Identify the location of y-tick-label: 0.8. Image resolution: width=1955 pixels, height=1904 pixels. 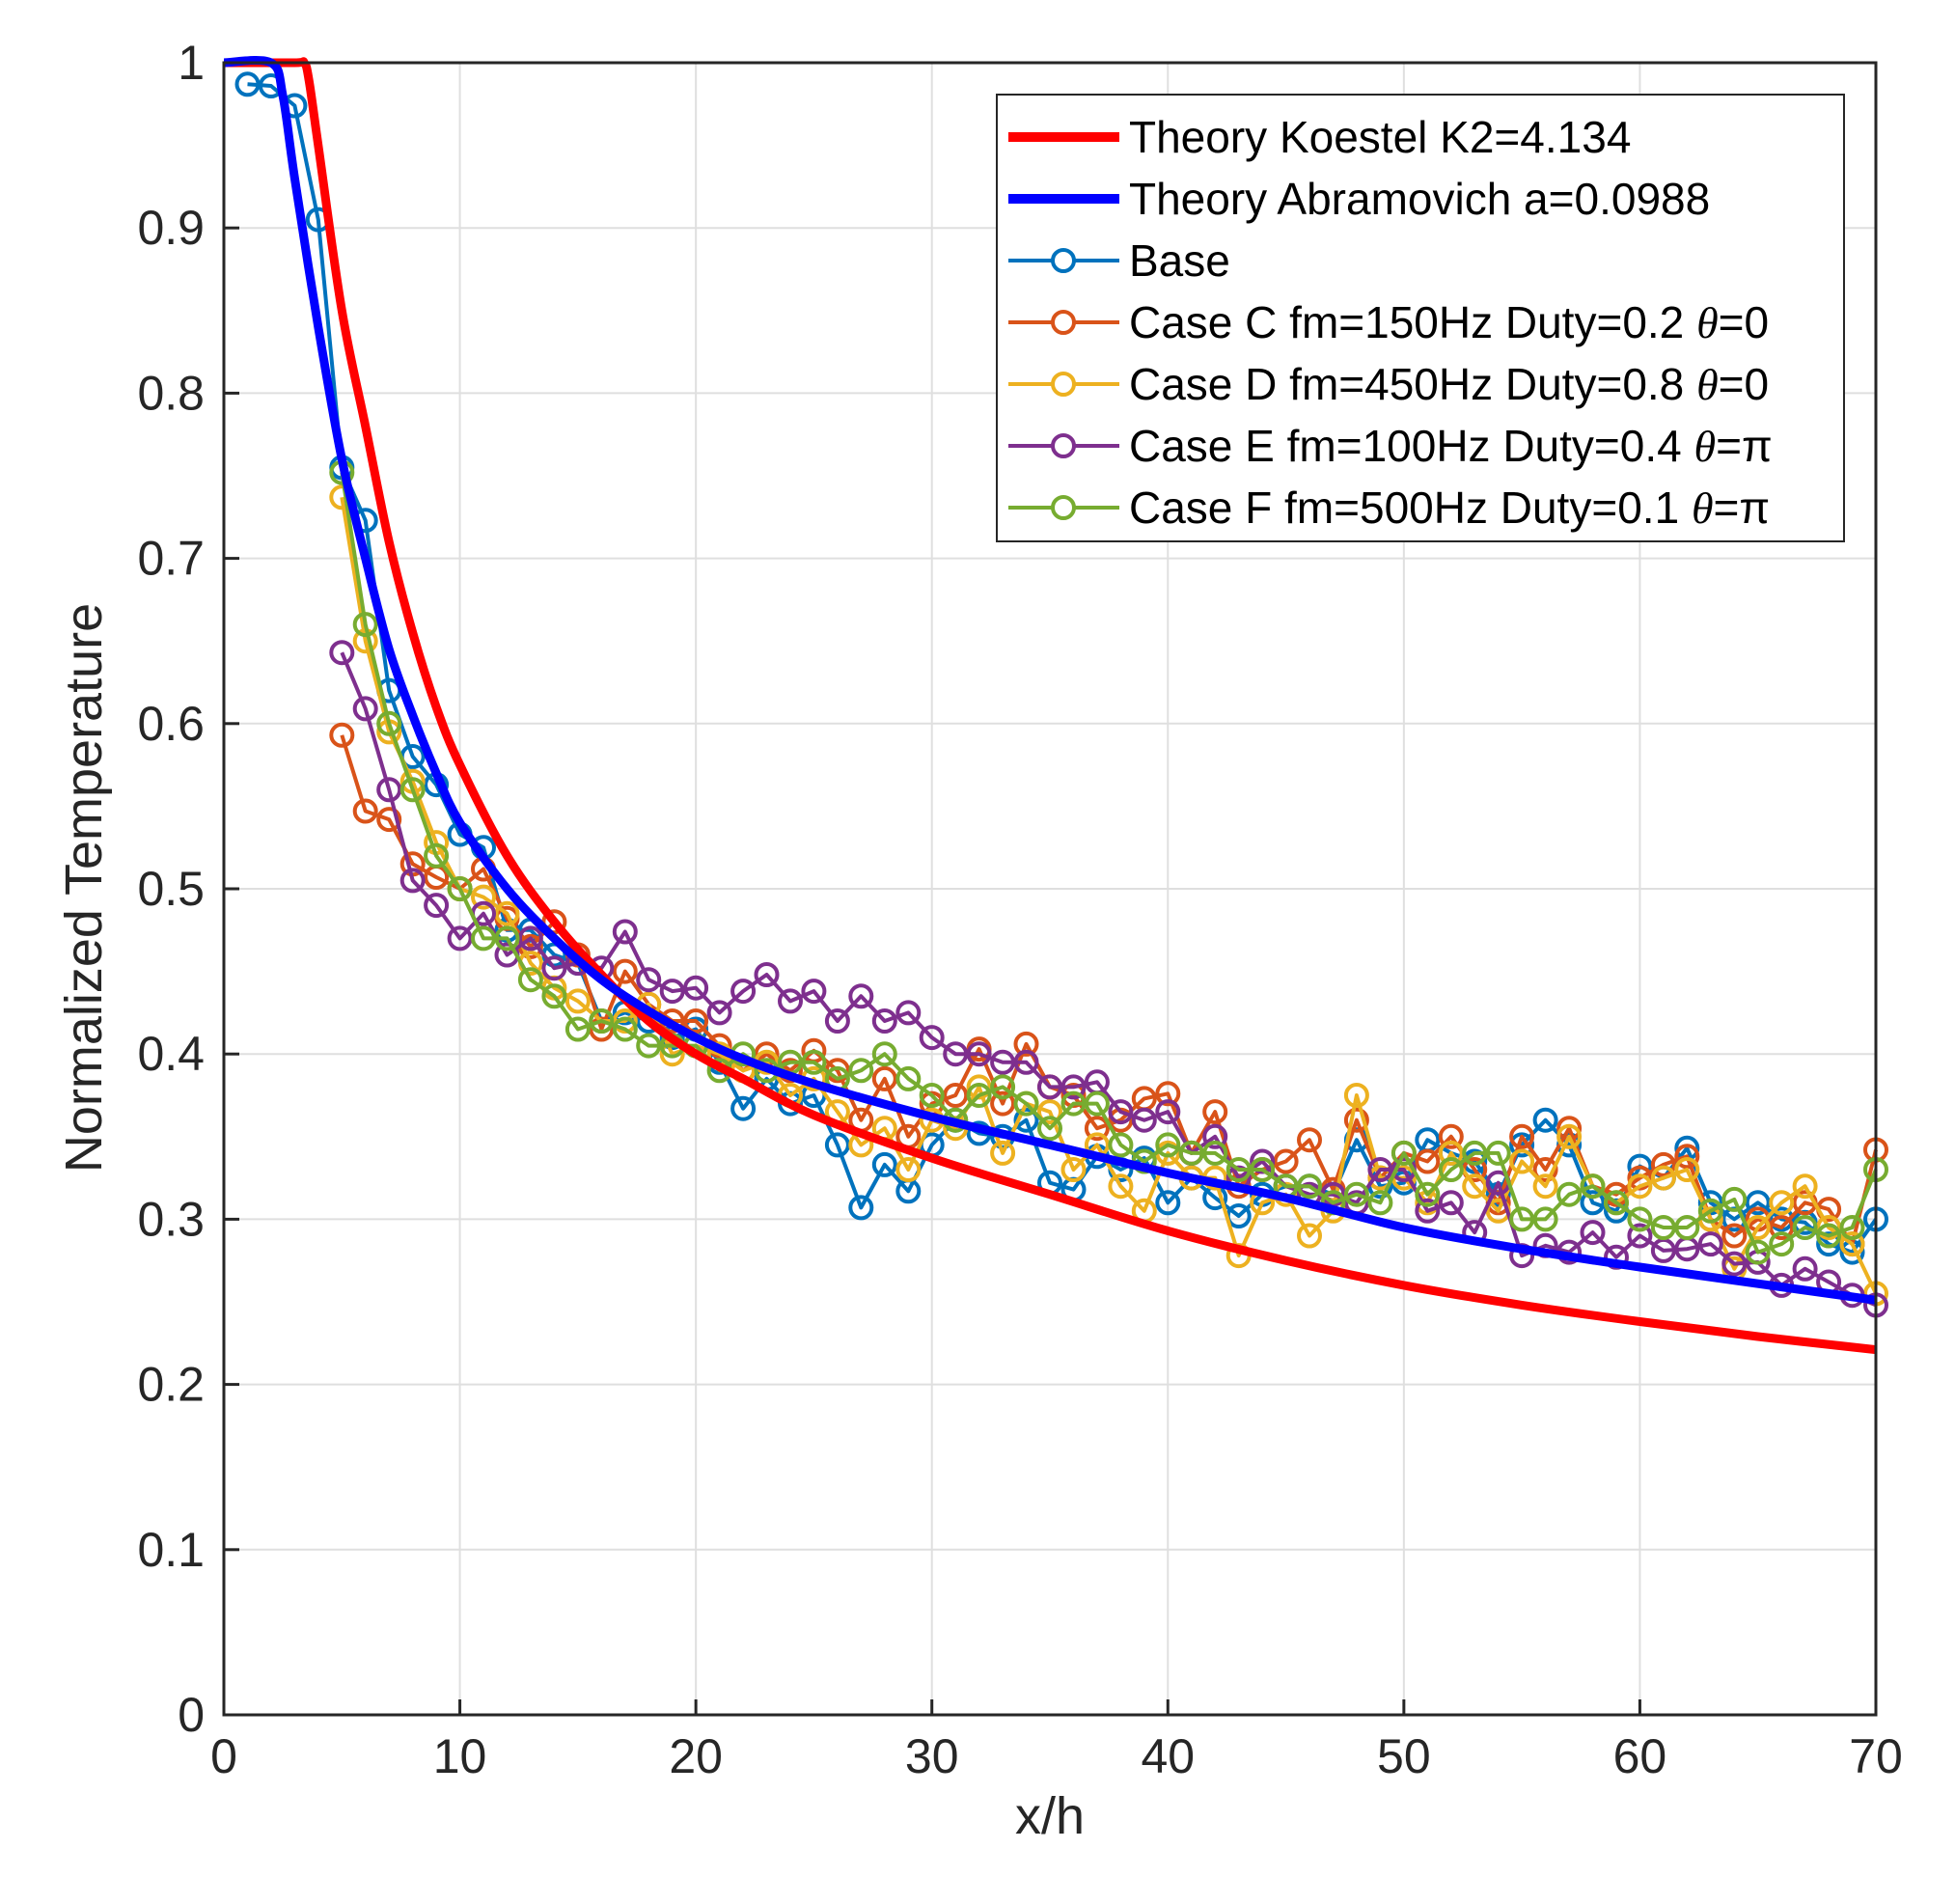
(171, 393).